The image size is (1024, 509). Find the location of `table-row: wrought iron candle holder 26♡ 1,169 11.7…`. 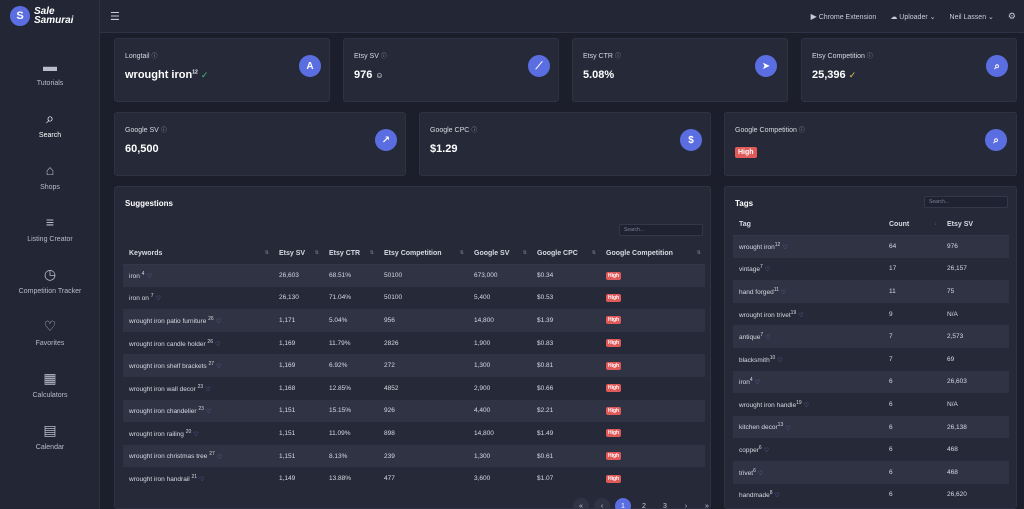

table-row: wrought iron candle holder 26♡ 1,169 11.7… is located at coordinates (375, 343).